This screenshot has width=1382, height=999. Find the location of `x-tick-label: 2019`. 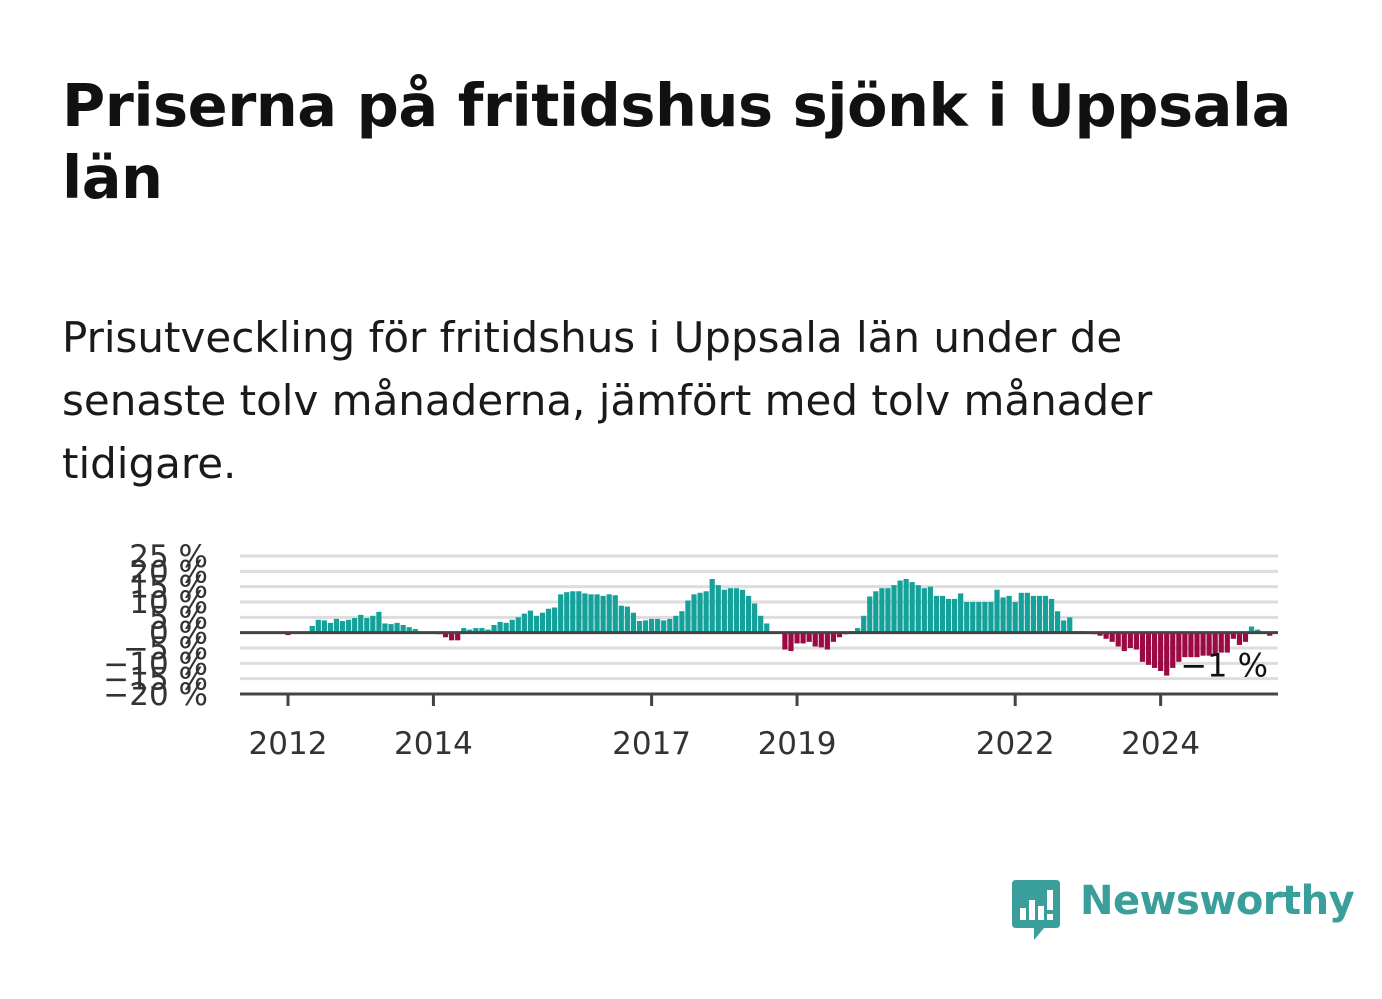

x-tick-label: 2019 is located at coordinates (797, 744).